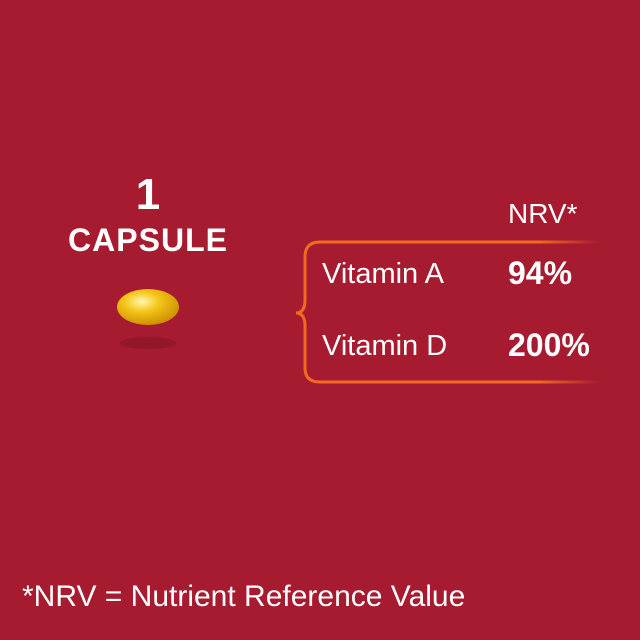  I want to click on row-label-vitamin-d: Vitamin D, so click(385, 346).